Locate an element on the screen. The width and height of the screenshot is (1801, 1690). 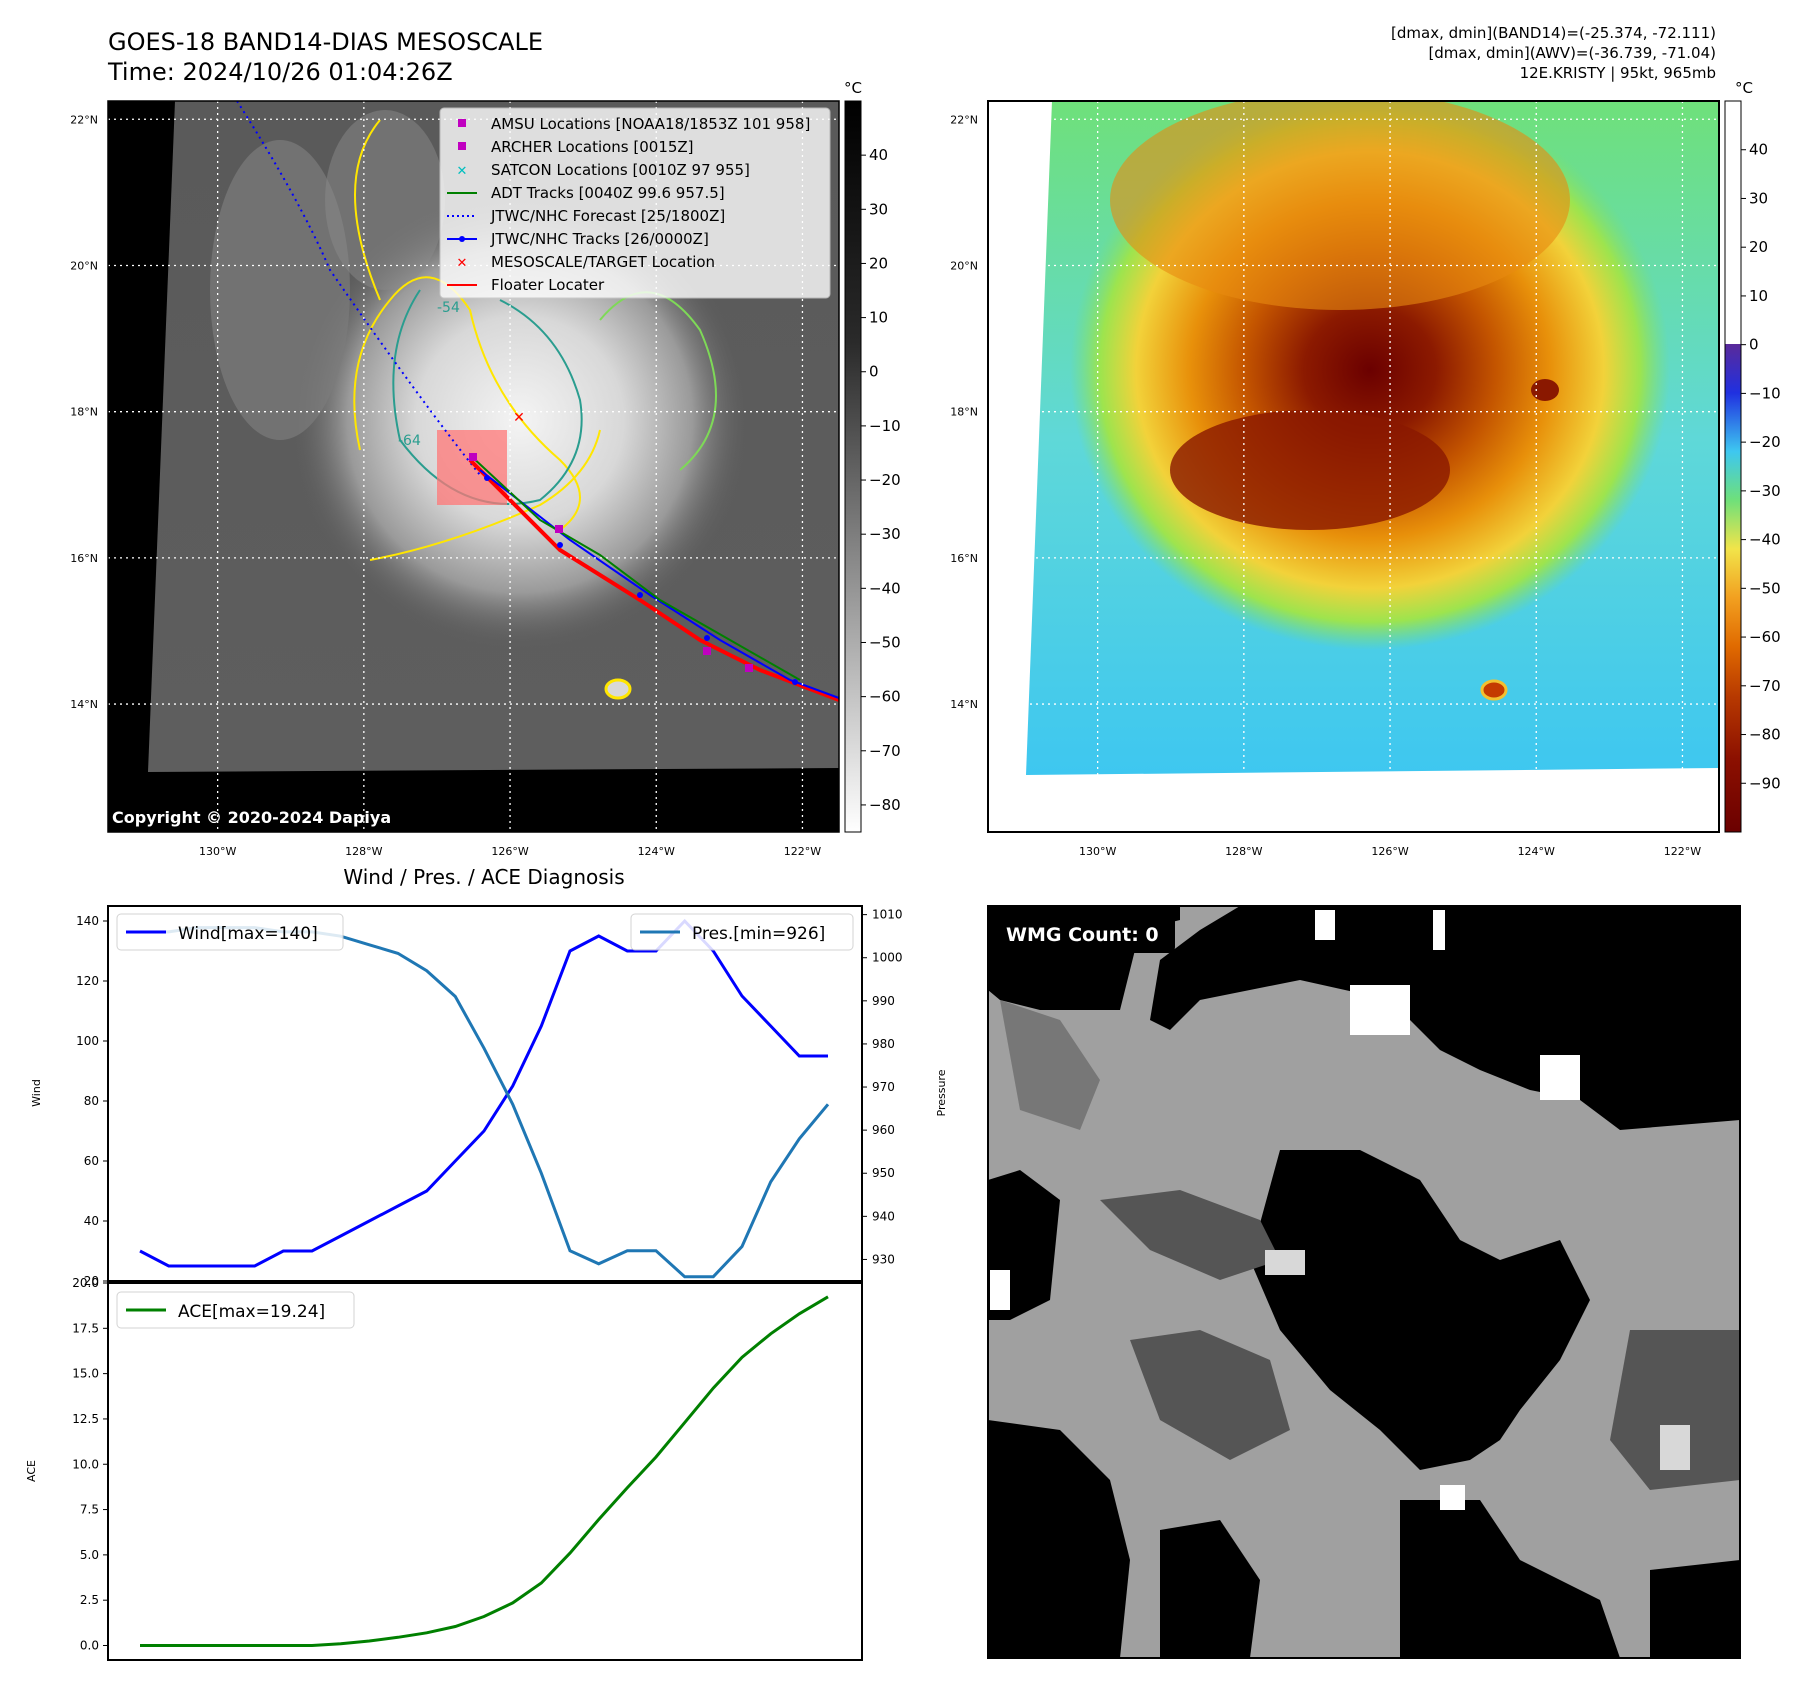
ir-storm-cloud is located at coordinates (520, 420).